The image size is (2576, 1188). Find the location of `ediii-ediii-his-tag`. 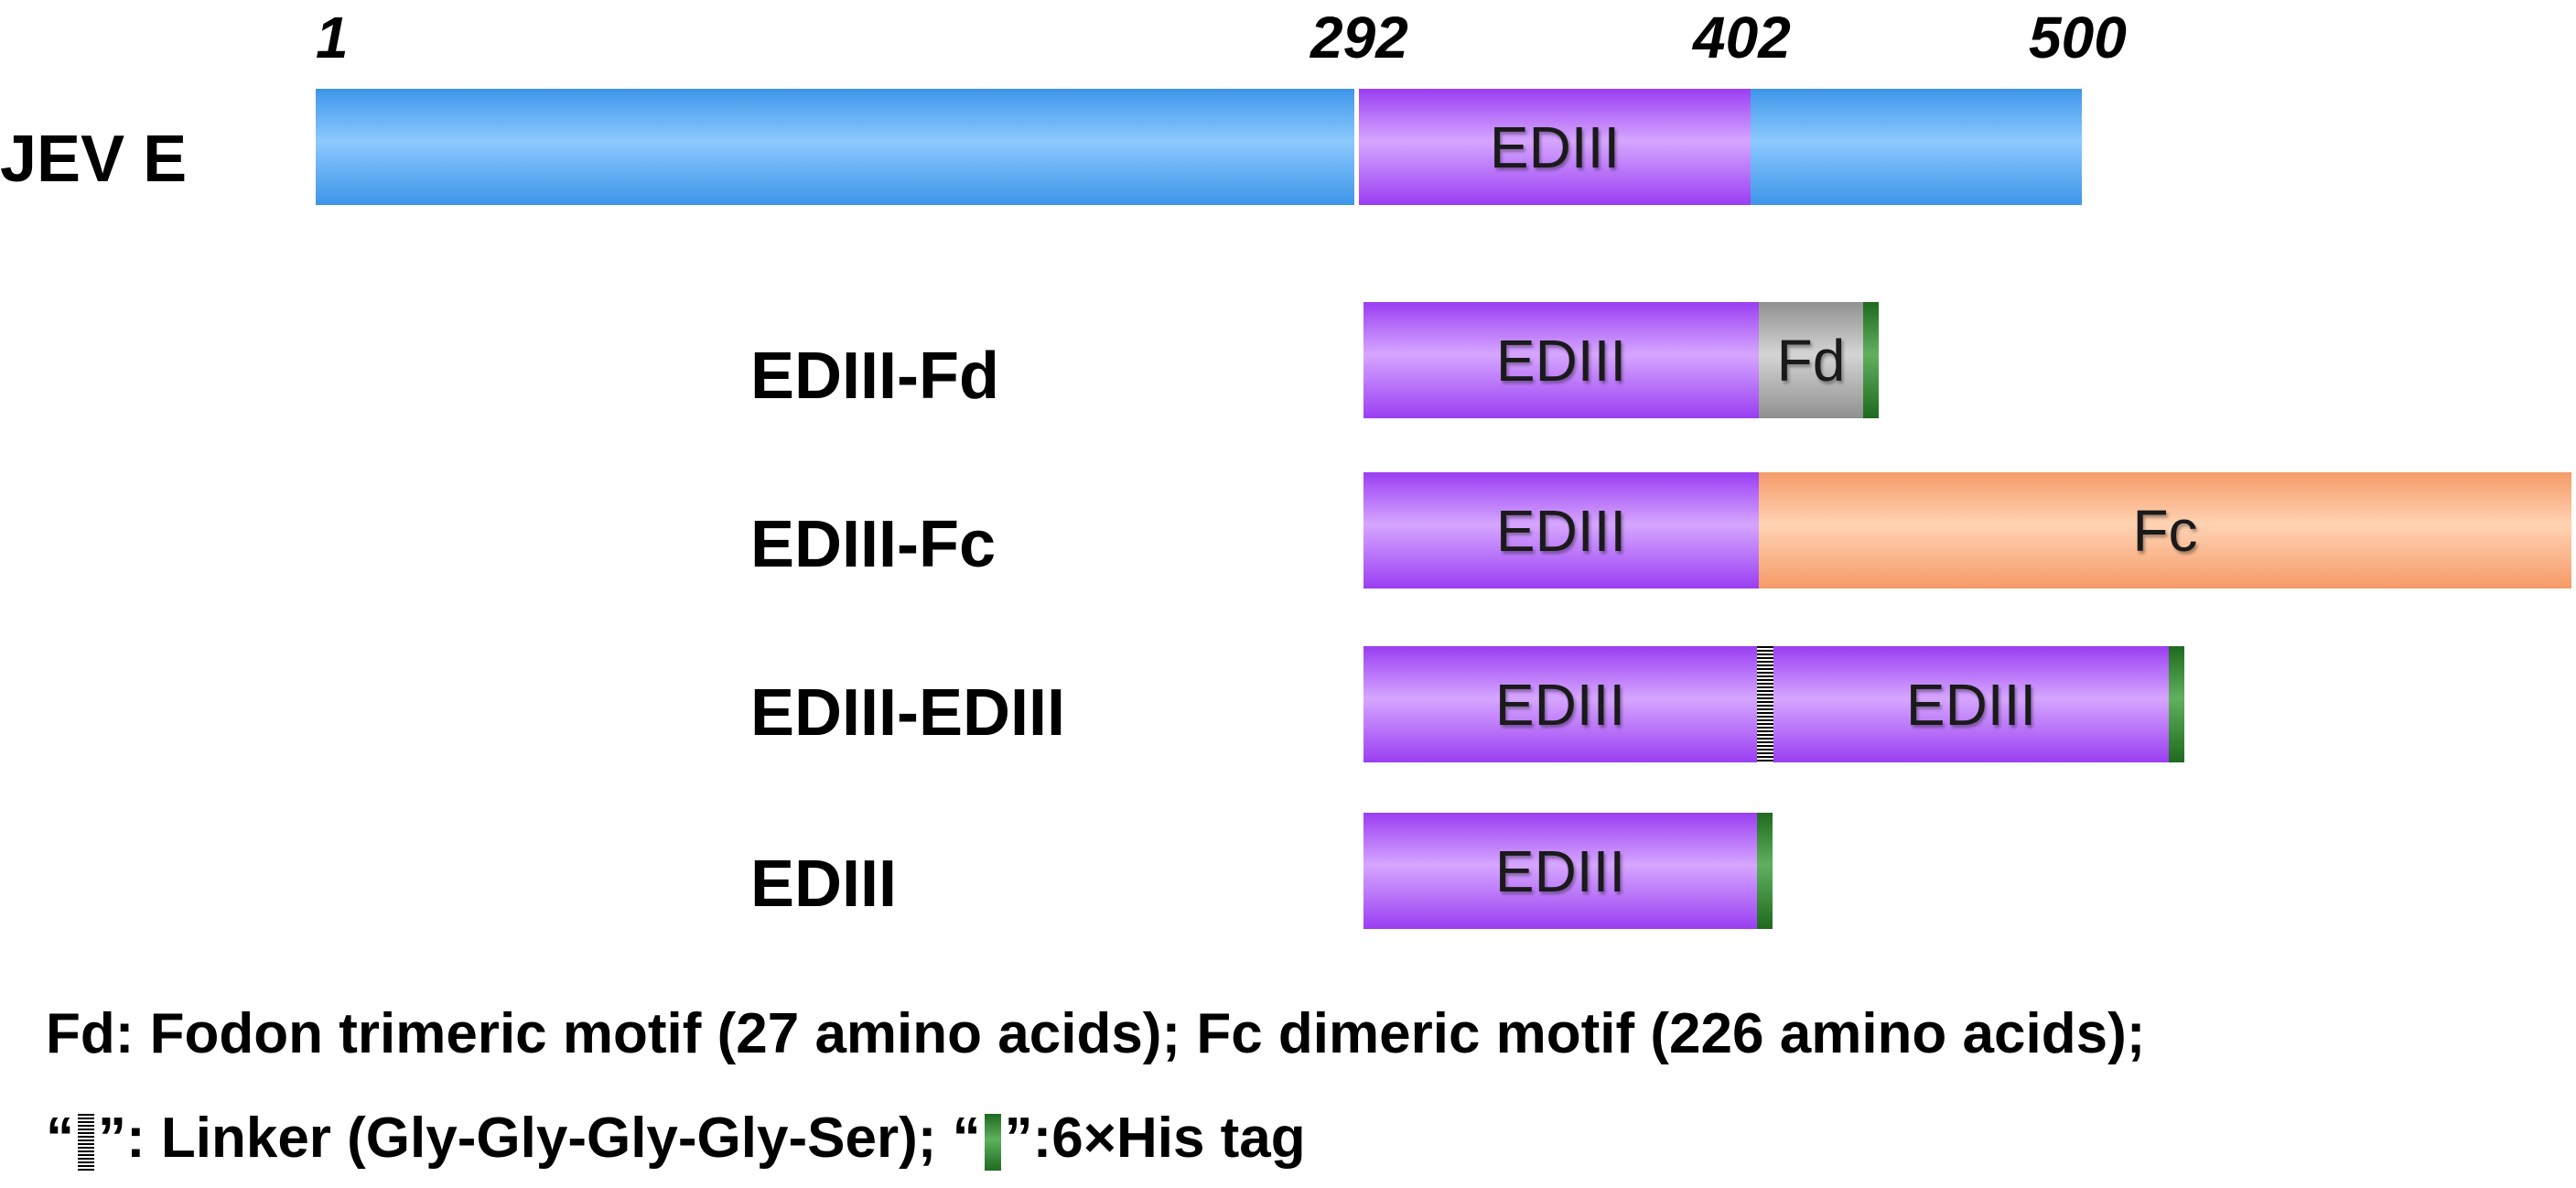

ediii-ediii-his-tag is located at coordinates (2176, 704).